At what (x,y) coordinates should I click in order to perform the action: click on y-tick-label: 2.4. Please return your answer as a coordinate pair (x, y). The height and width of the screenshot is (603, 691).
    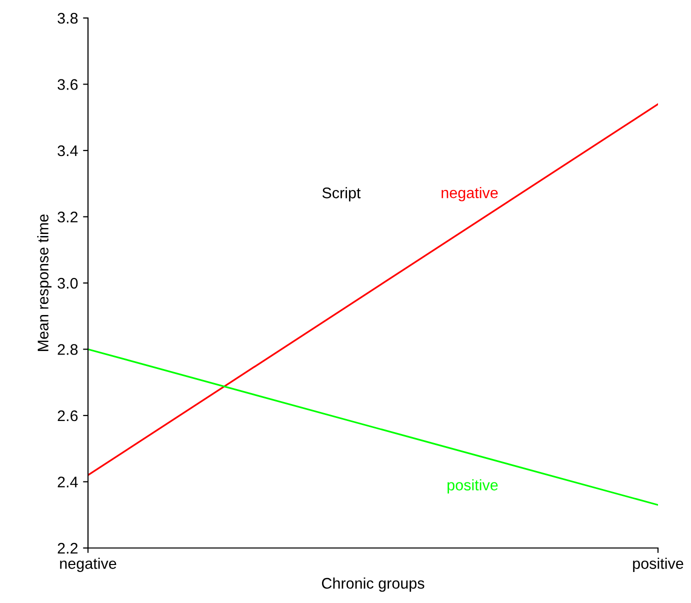
    Looking at the image, I should click on (68, 482).